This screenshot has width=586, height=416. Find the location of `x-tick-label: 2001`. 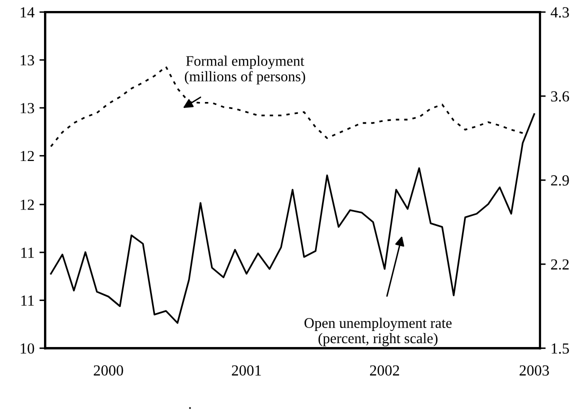

x-tick-label: 2001 is located at coordinates (246, 370).